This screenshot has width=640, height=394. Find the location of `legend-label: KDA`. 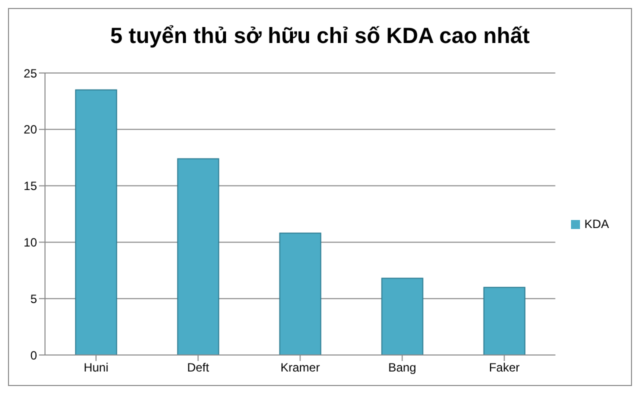

legend-label: KDA is located at coordinates (596, 224).